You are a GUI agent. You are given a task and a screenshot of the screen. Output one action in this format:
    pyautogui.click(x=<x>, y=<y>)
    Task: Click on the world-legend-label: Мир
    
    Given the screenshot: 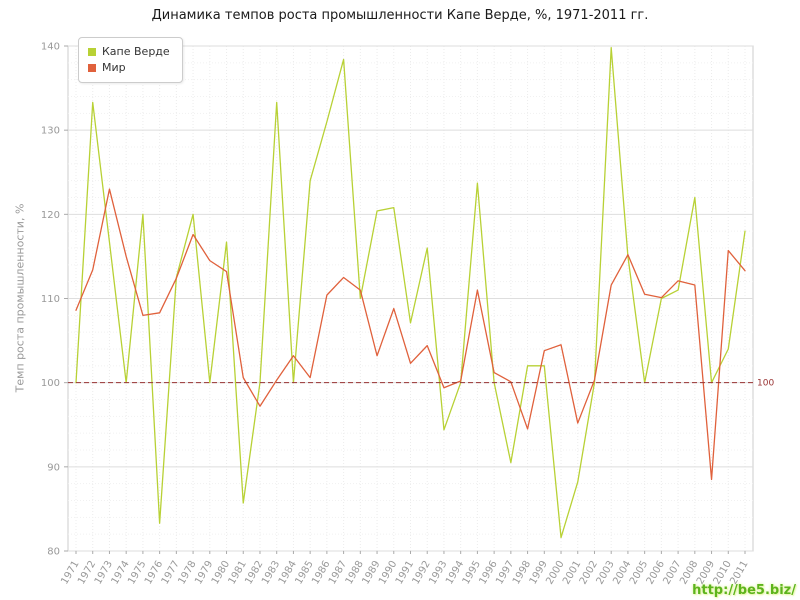 What is the action you would take?
    pyautogui.click(x=114, y=67)
    